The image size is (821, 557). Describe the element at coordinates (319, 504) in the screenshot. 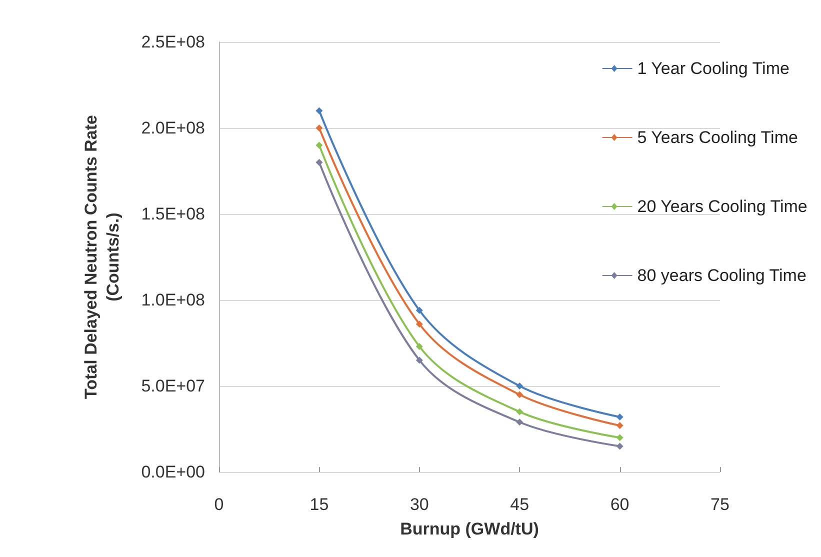

I see `x-tick-label: 15` at that location.